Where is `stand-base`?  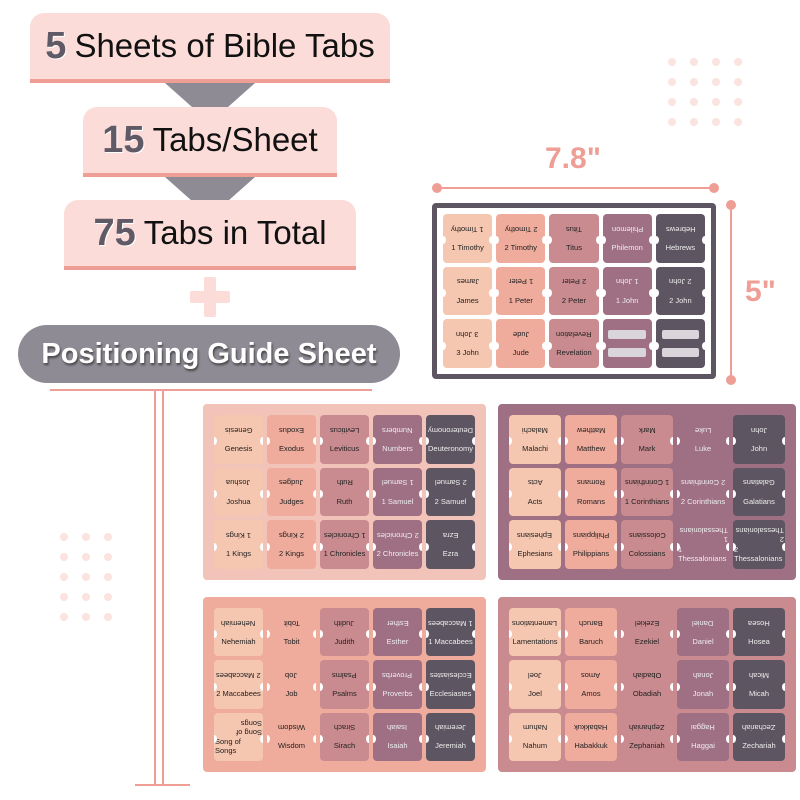 stand-base is located at coordinates (162, 785).